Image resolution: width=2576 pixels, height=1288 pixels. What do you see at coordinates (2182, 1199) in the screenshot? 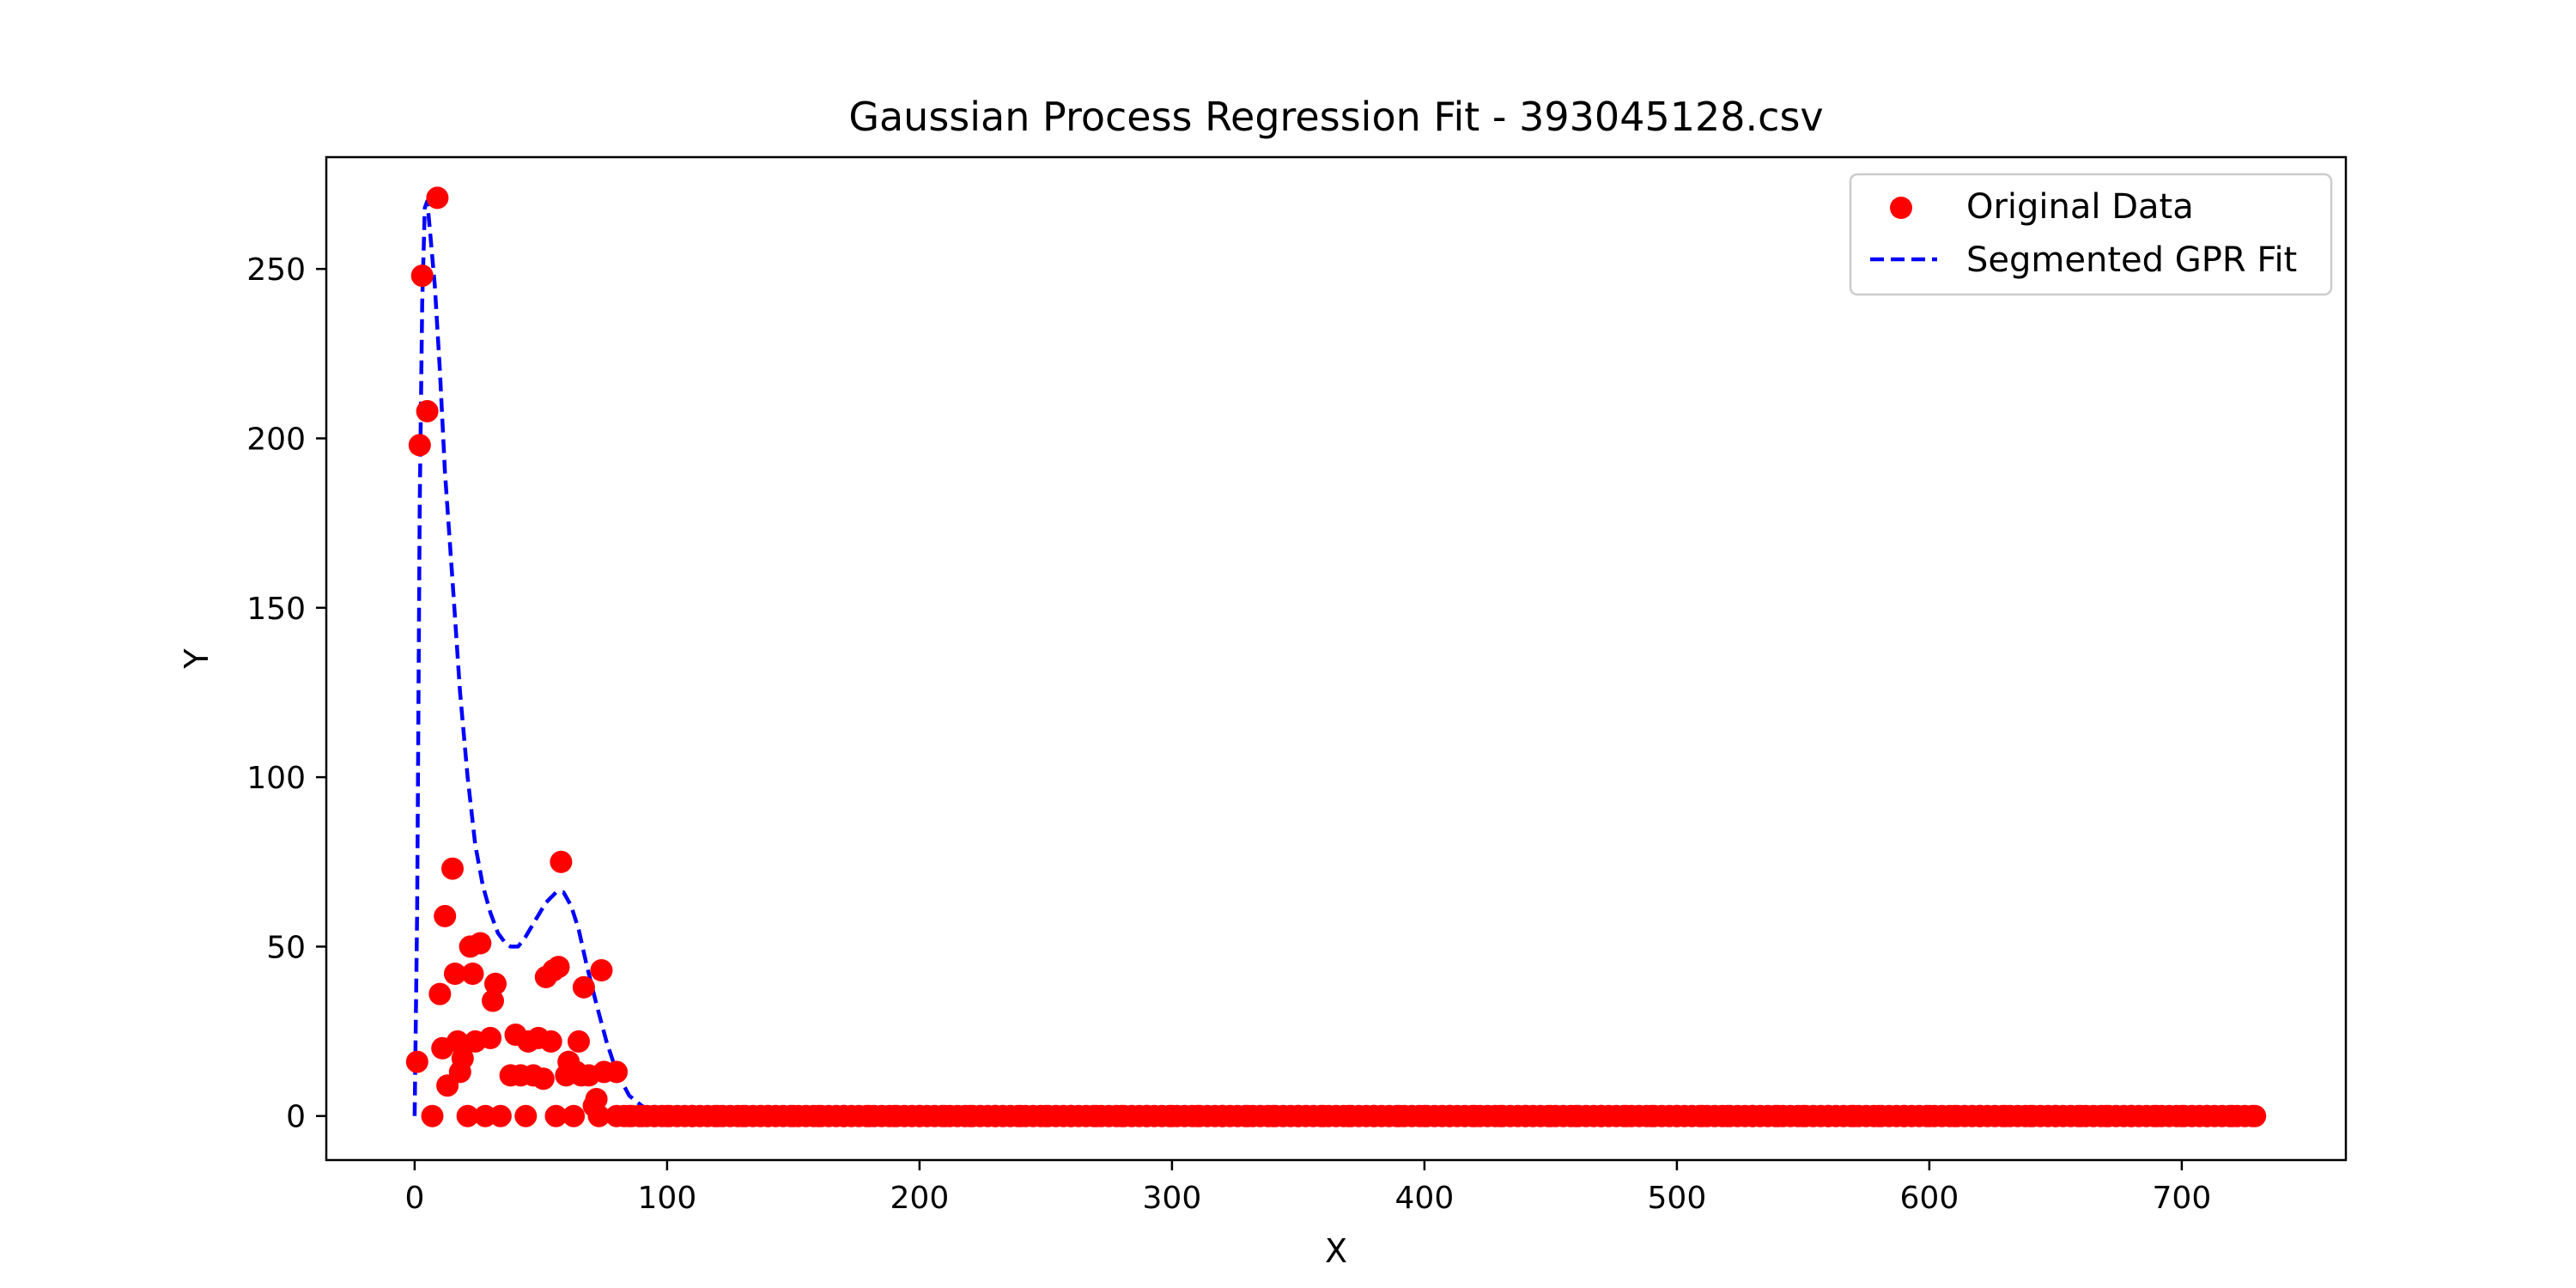
I see `x-tick-label: 700` at bounding box center [2182, 1199].